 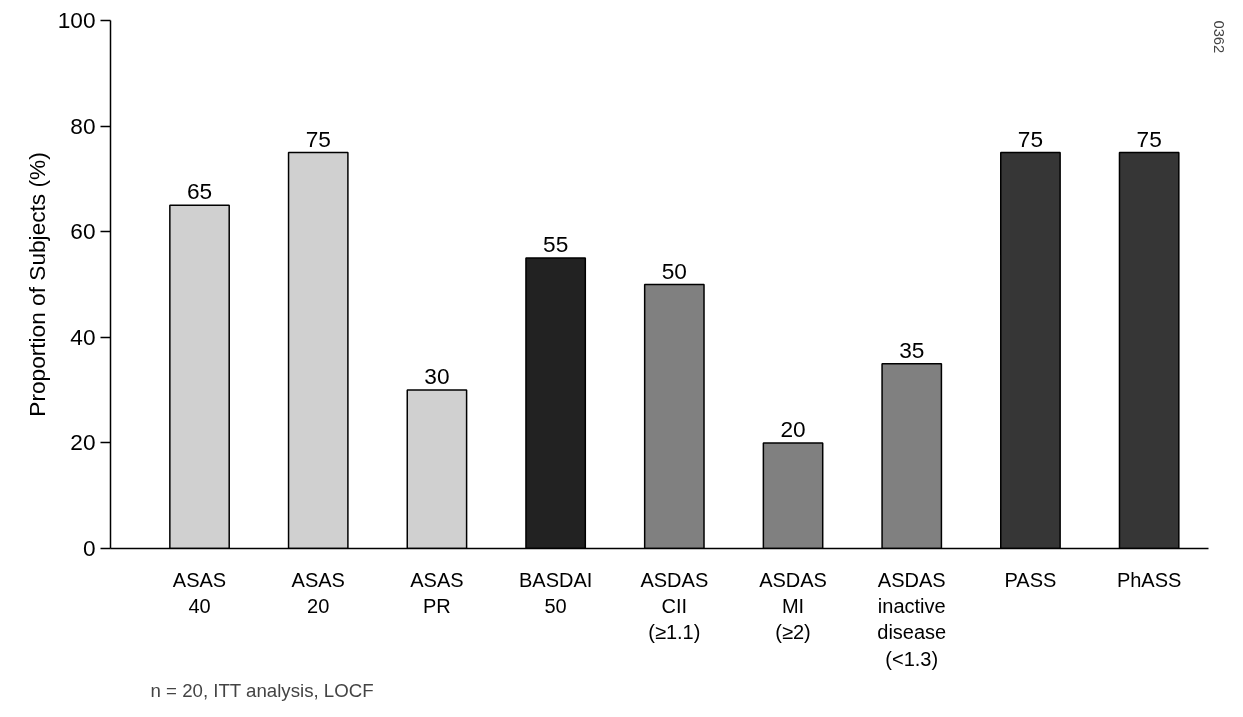 I want to click on x-tick-label: ASAS 40, so click(x=199, y=592).